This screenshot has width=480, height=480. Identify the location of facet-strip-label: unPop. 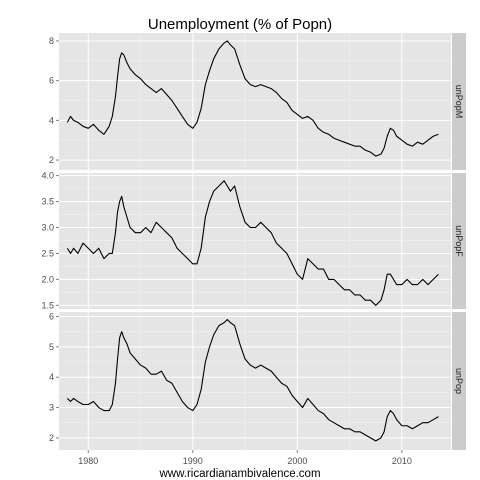
(459, 381).